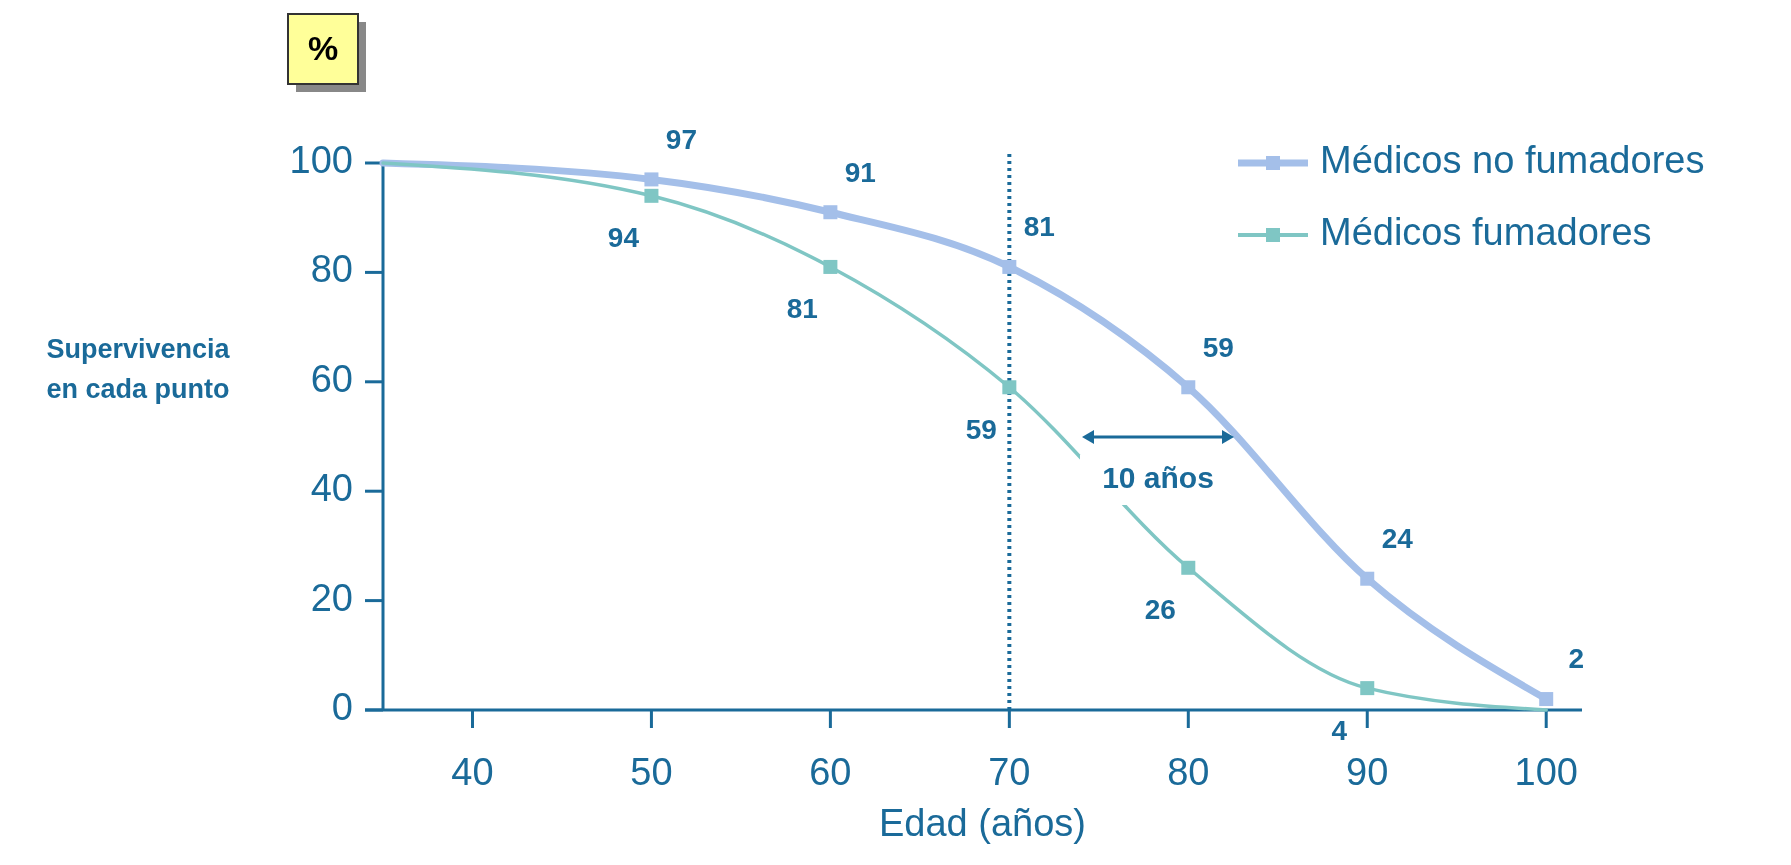 The height and width of the screenshot is (865, 1791). Describe the element at coordinates (1546, 772) in the screenshot. I see `x-tick-label: 100` at that location.